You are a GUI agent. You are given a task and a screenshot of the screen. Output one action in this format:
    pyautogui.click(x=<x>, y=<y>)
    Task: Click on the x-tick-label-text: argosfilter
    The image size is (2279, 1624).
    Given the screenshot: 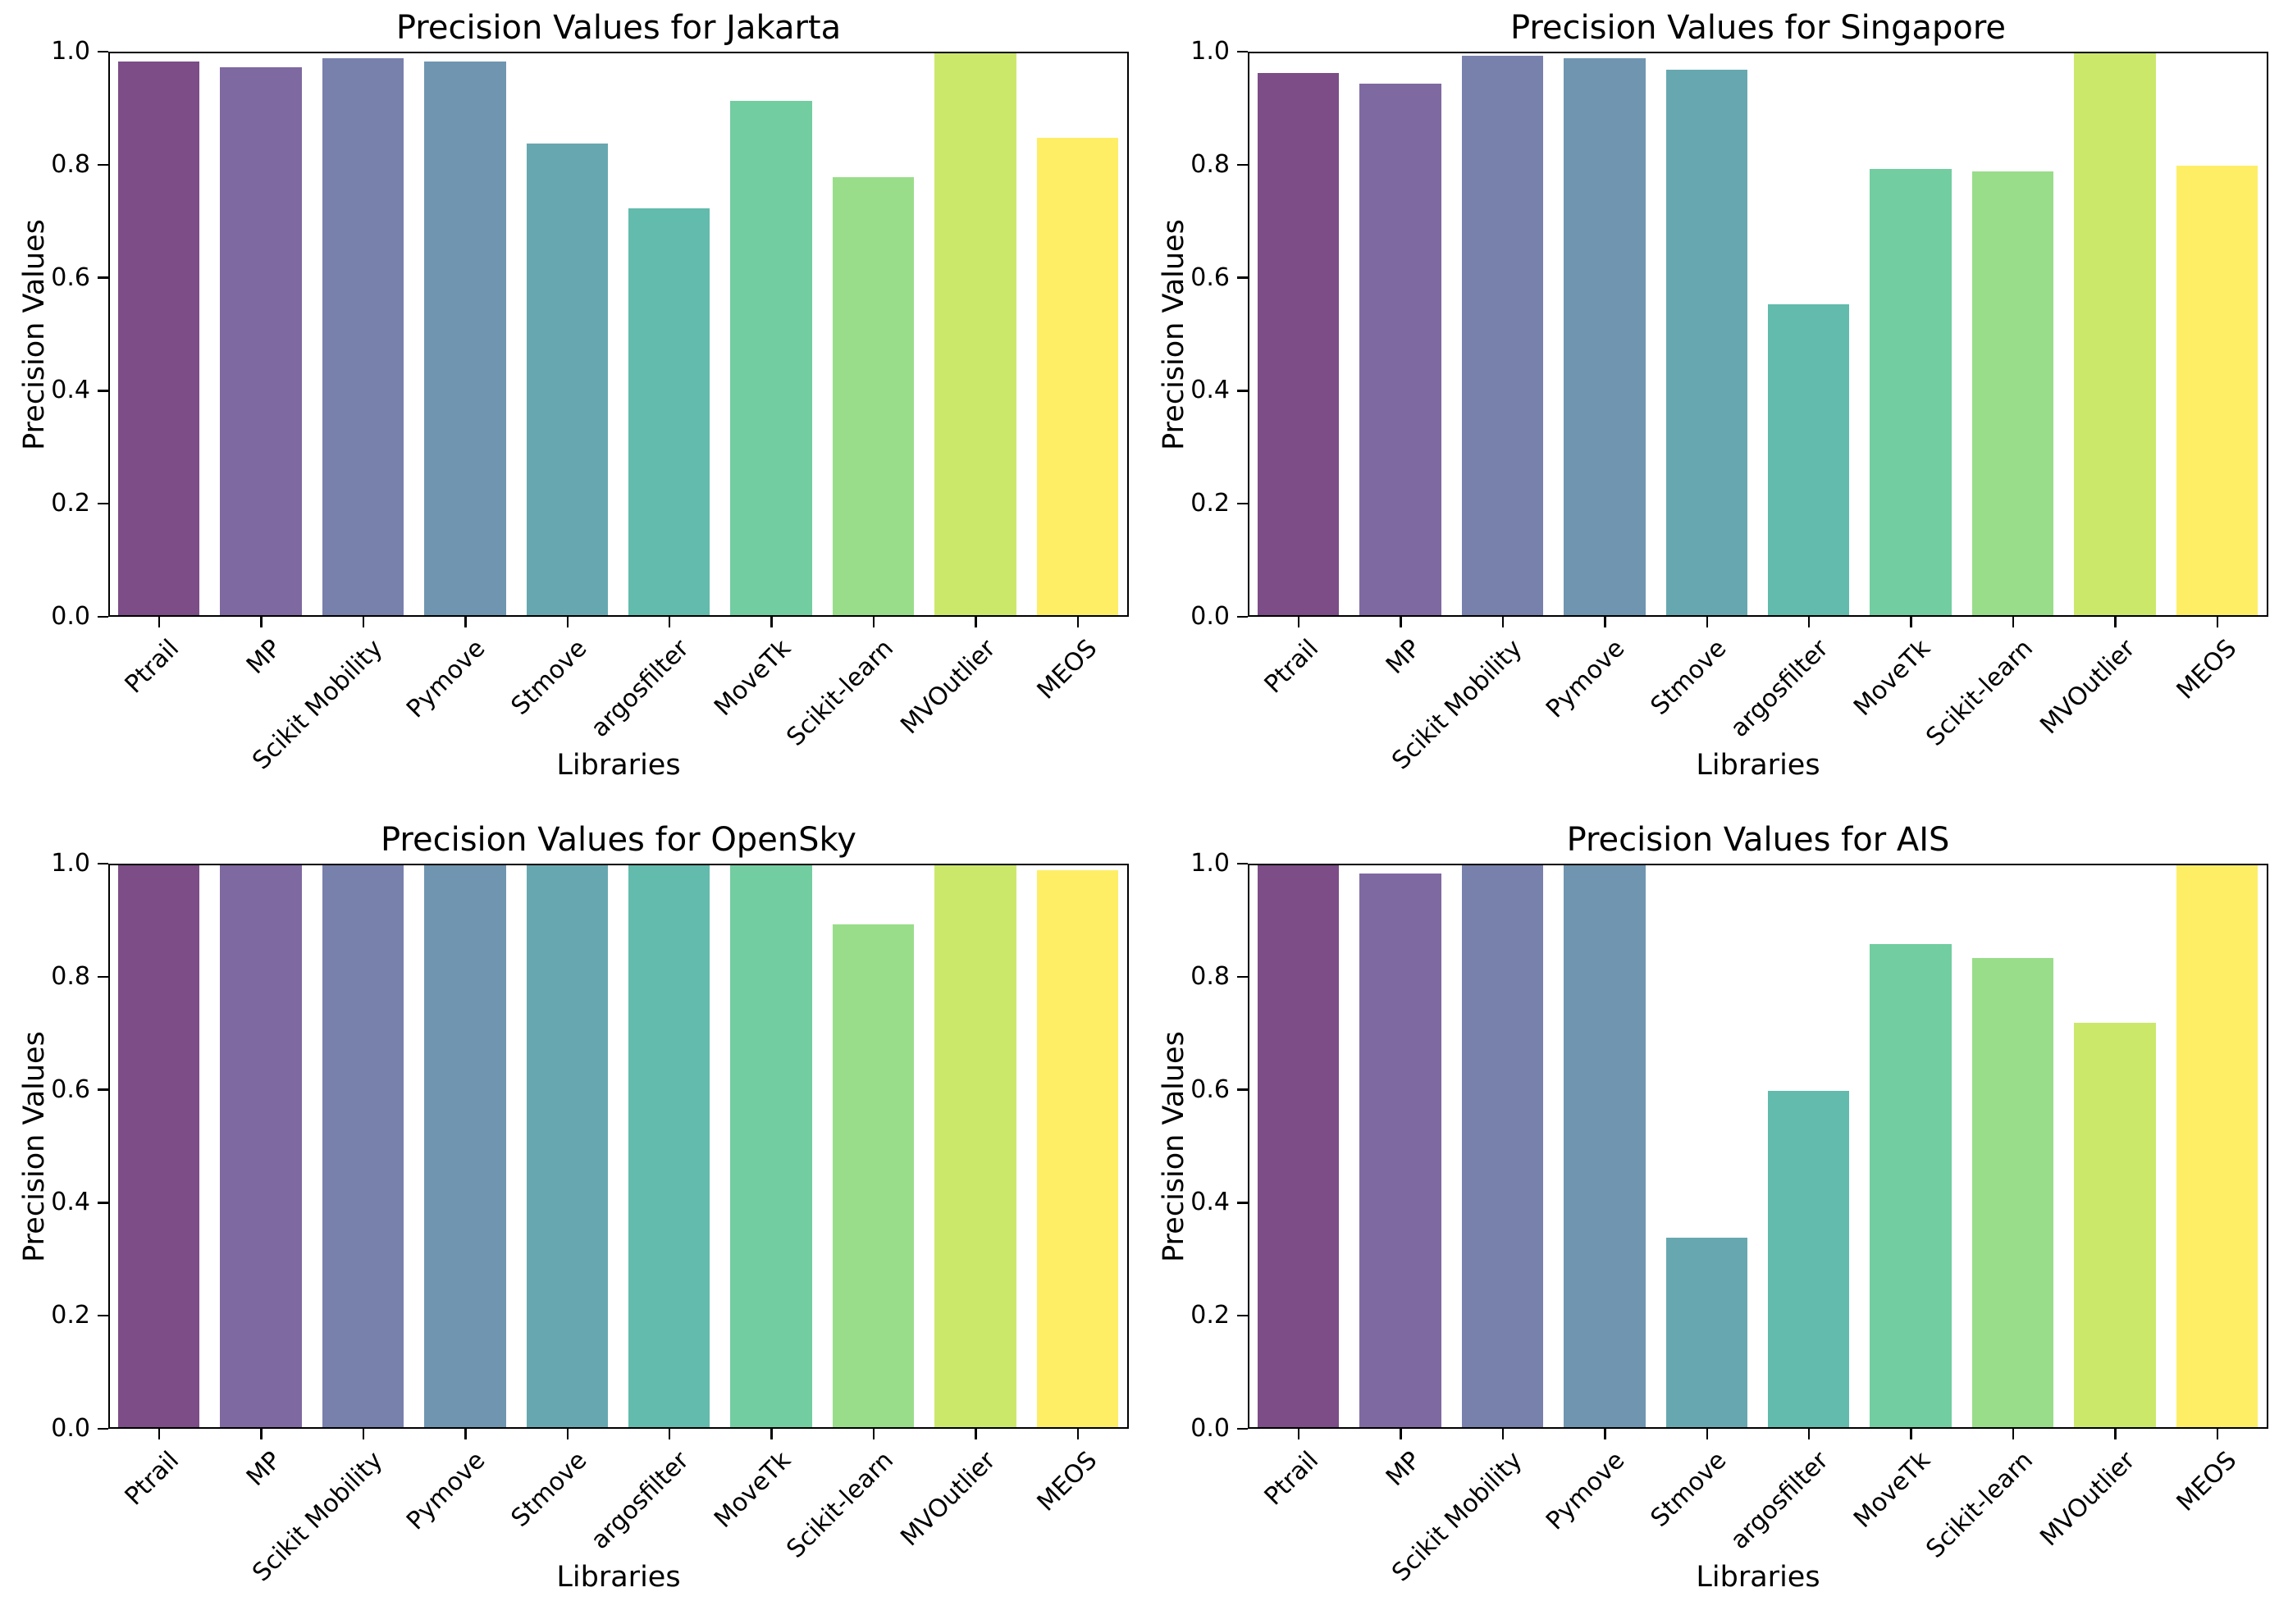 What is the action you would take?
    pyautogui.click(x=640, y=688)
    